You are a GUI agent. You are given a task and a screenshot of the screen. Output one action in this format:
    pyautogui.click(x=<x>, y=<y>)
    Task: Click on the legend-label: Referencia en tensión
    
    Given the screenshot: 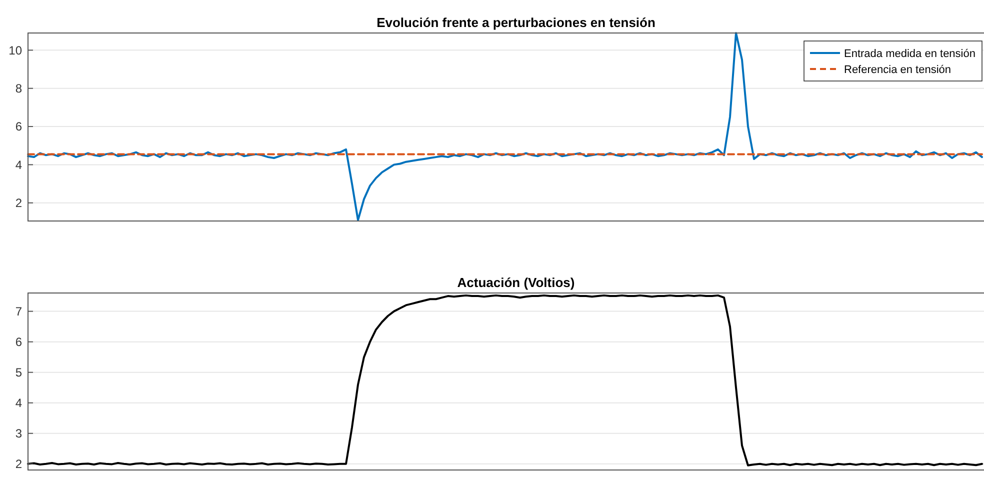 What is the action you would take?
    pyautogui.click(x=898, y=70)
    